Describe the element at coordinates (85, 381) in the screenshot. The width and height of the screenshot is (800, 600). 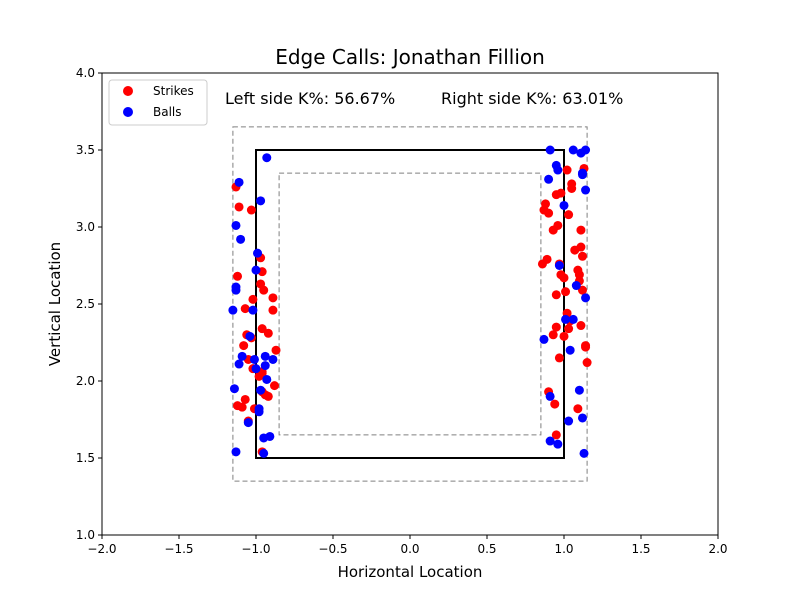
I see `y-tick-label: 2.0` at that location.